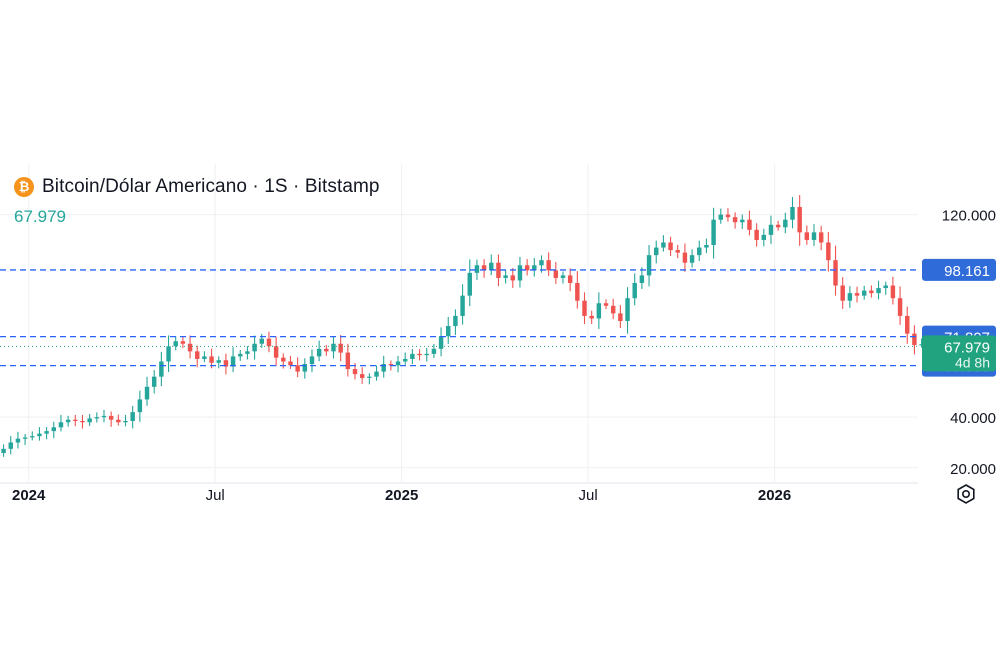 The height and width of the screenshot is (671, 1000). I want to click on x-tick-label: 2024, so click(29, 495).